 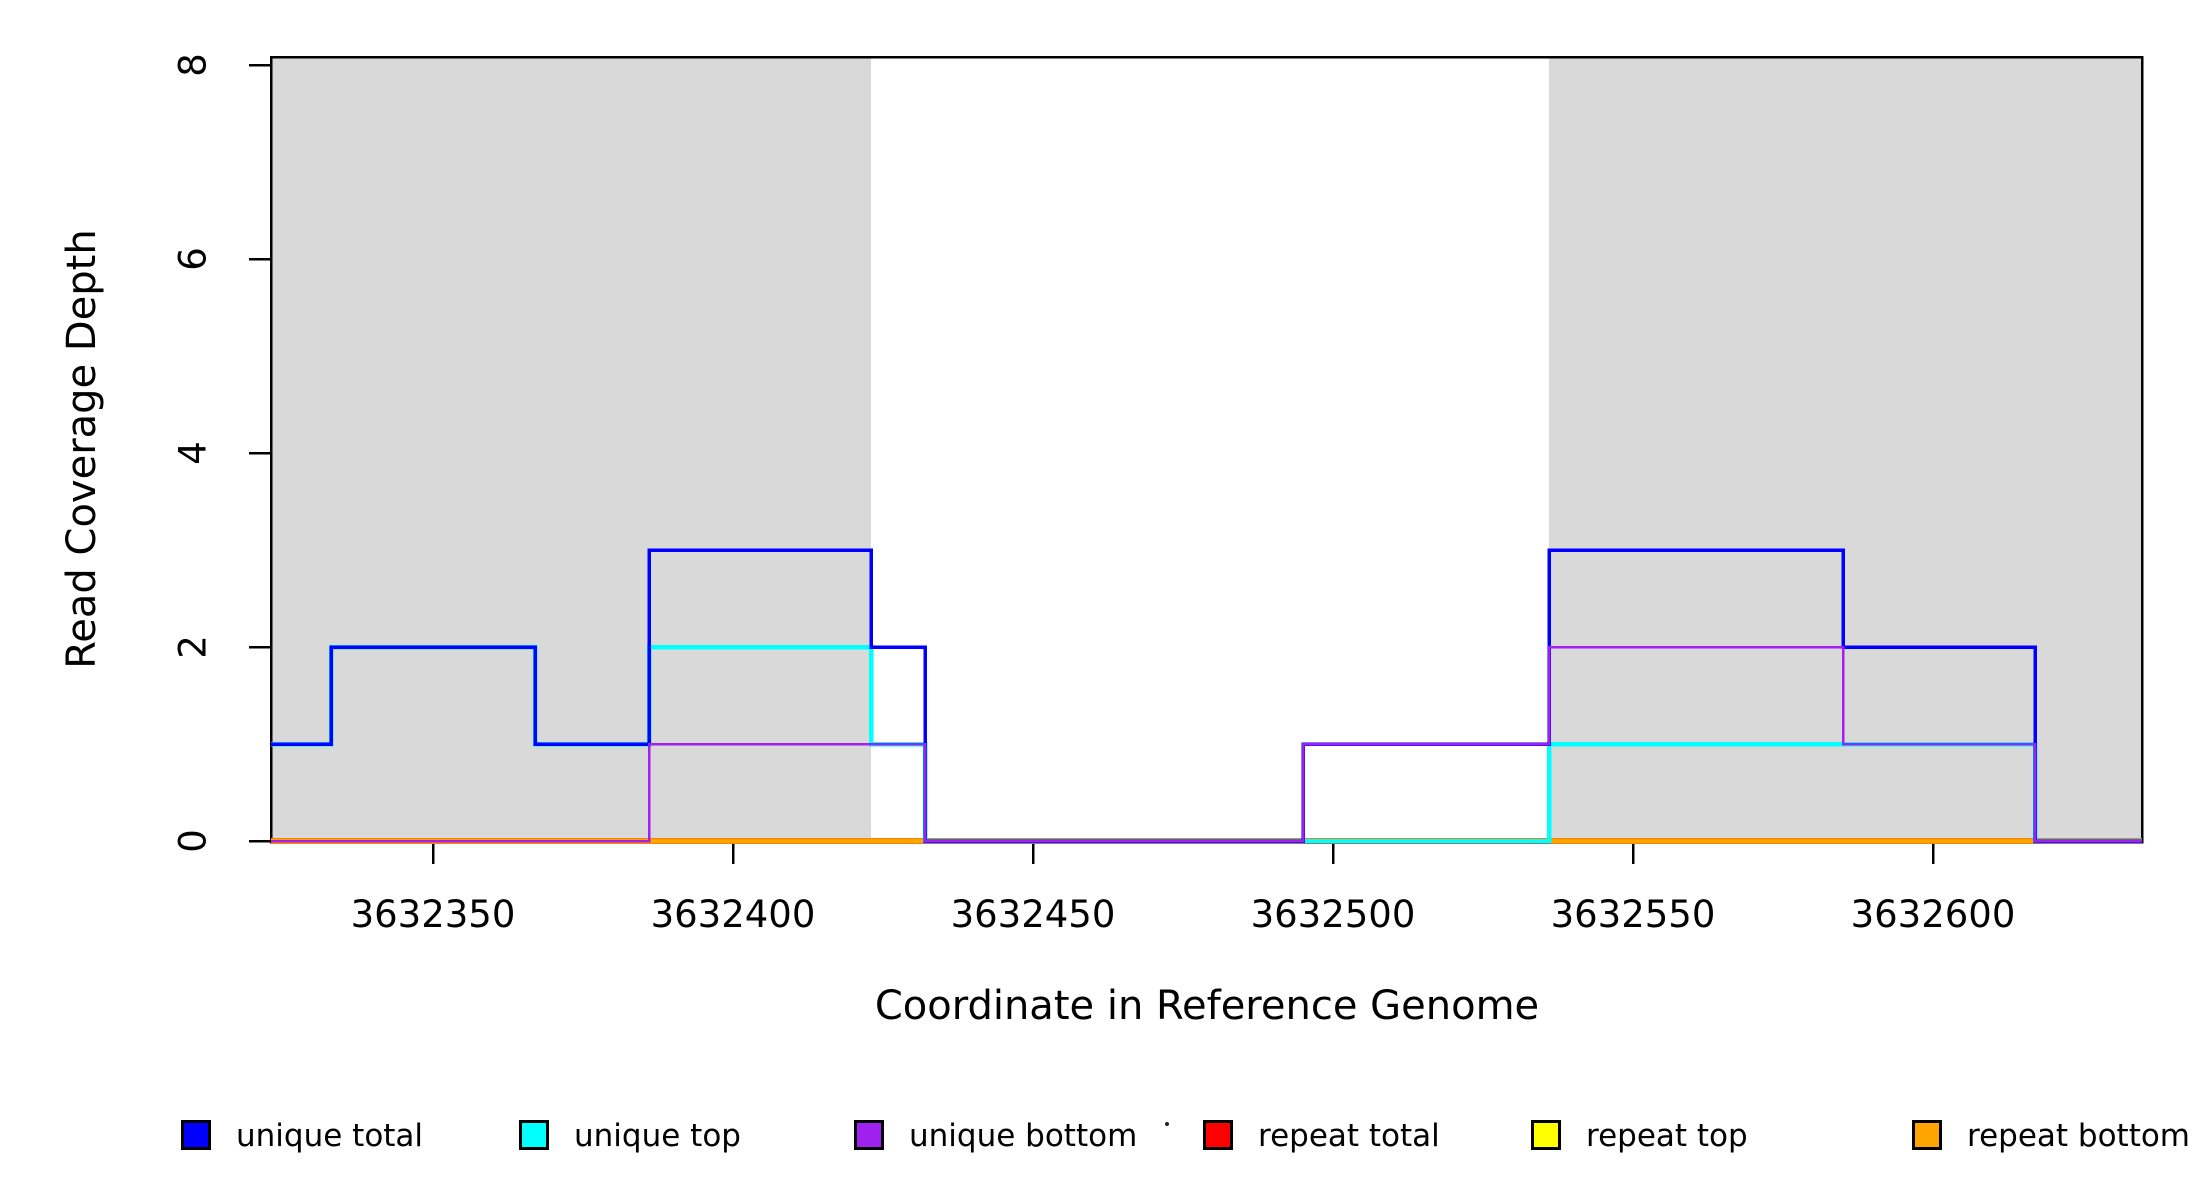 What do you see at coordinates (1349, 1136) in the screenshot?
I see `legend-label: repeat total` at bounding box center [1349, 1136].